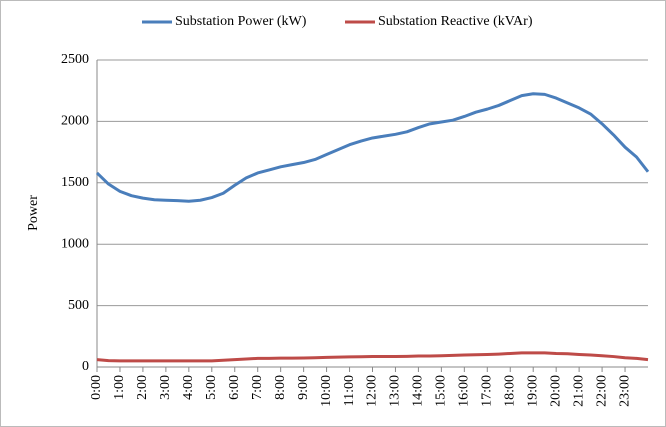 This screenshot has width=666, height=427. What do you see at coordinates (441, 391) in the screenshot?
I see `x-tick-label: 15:00` at bounding box center [441, 391].